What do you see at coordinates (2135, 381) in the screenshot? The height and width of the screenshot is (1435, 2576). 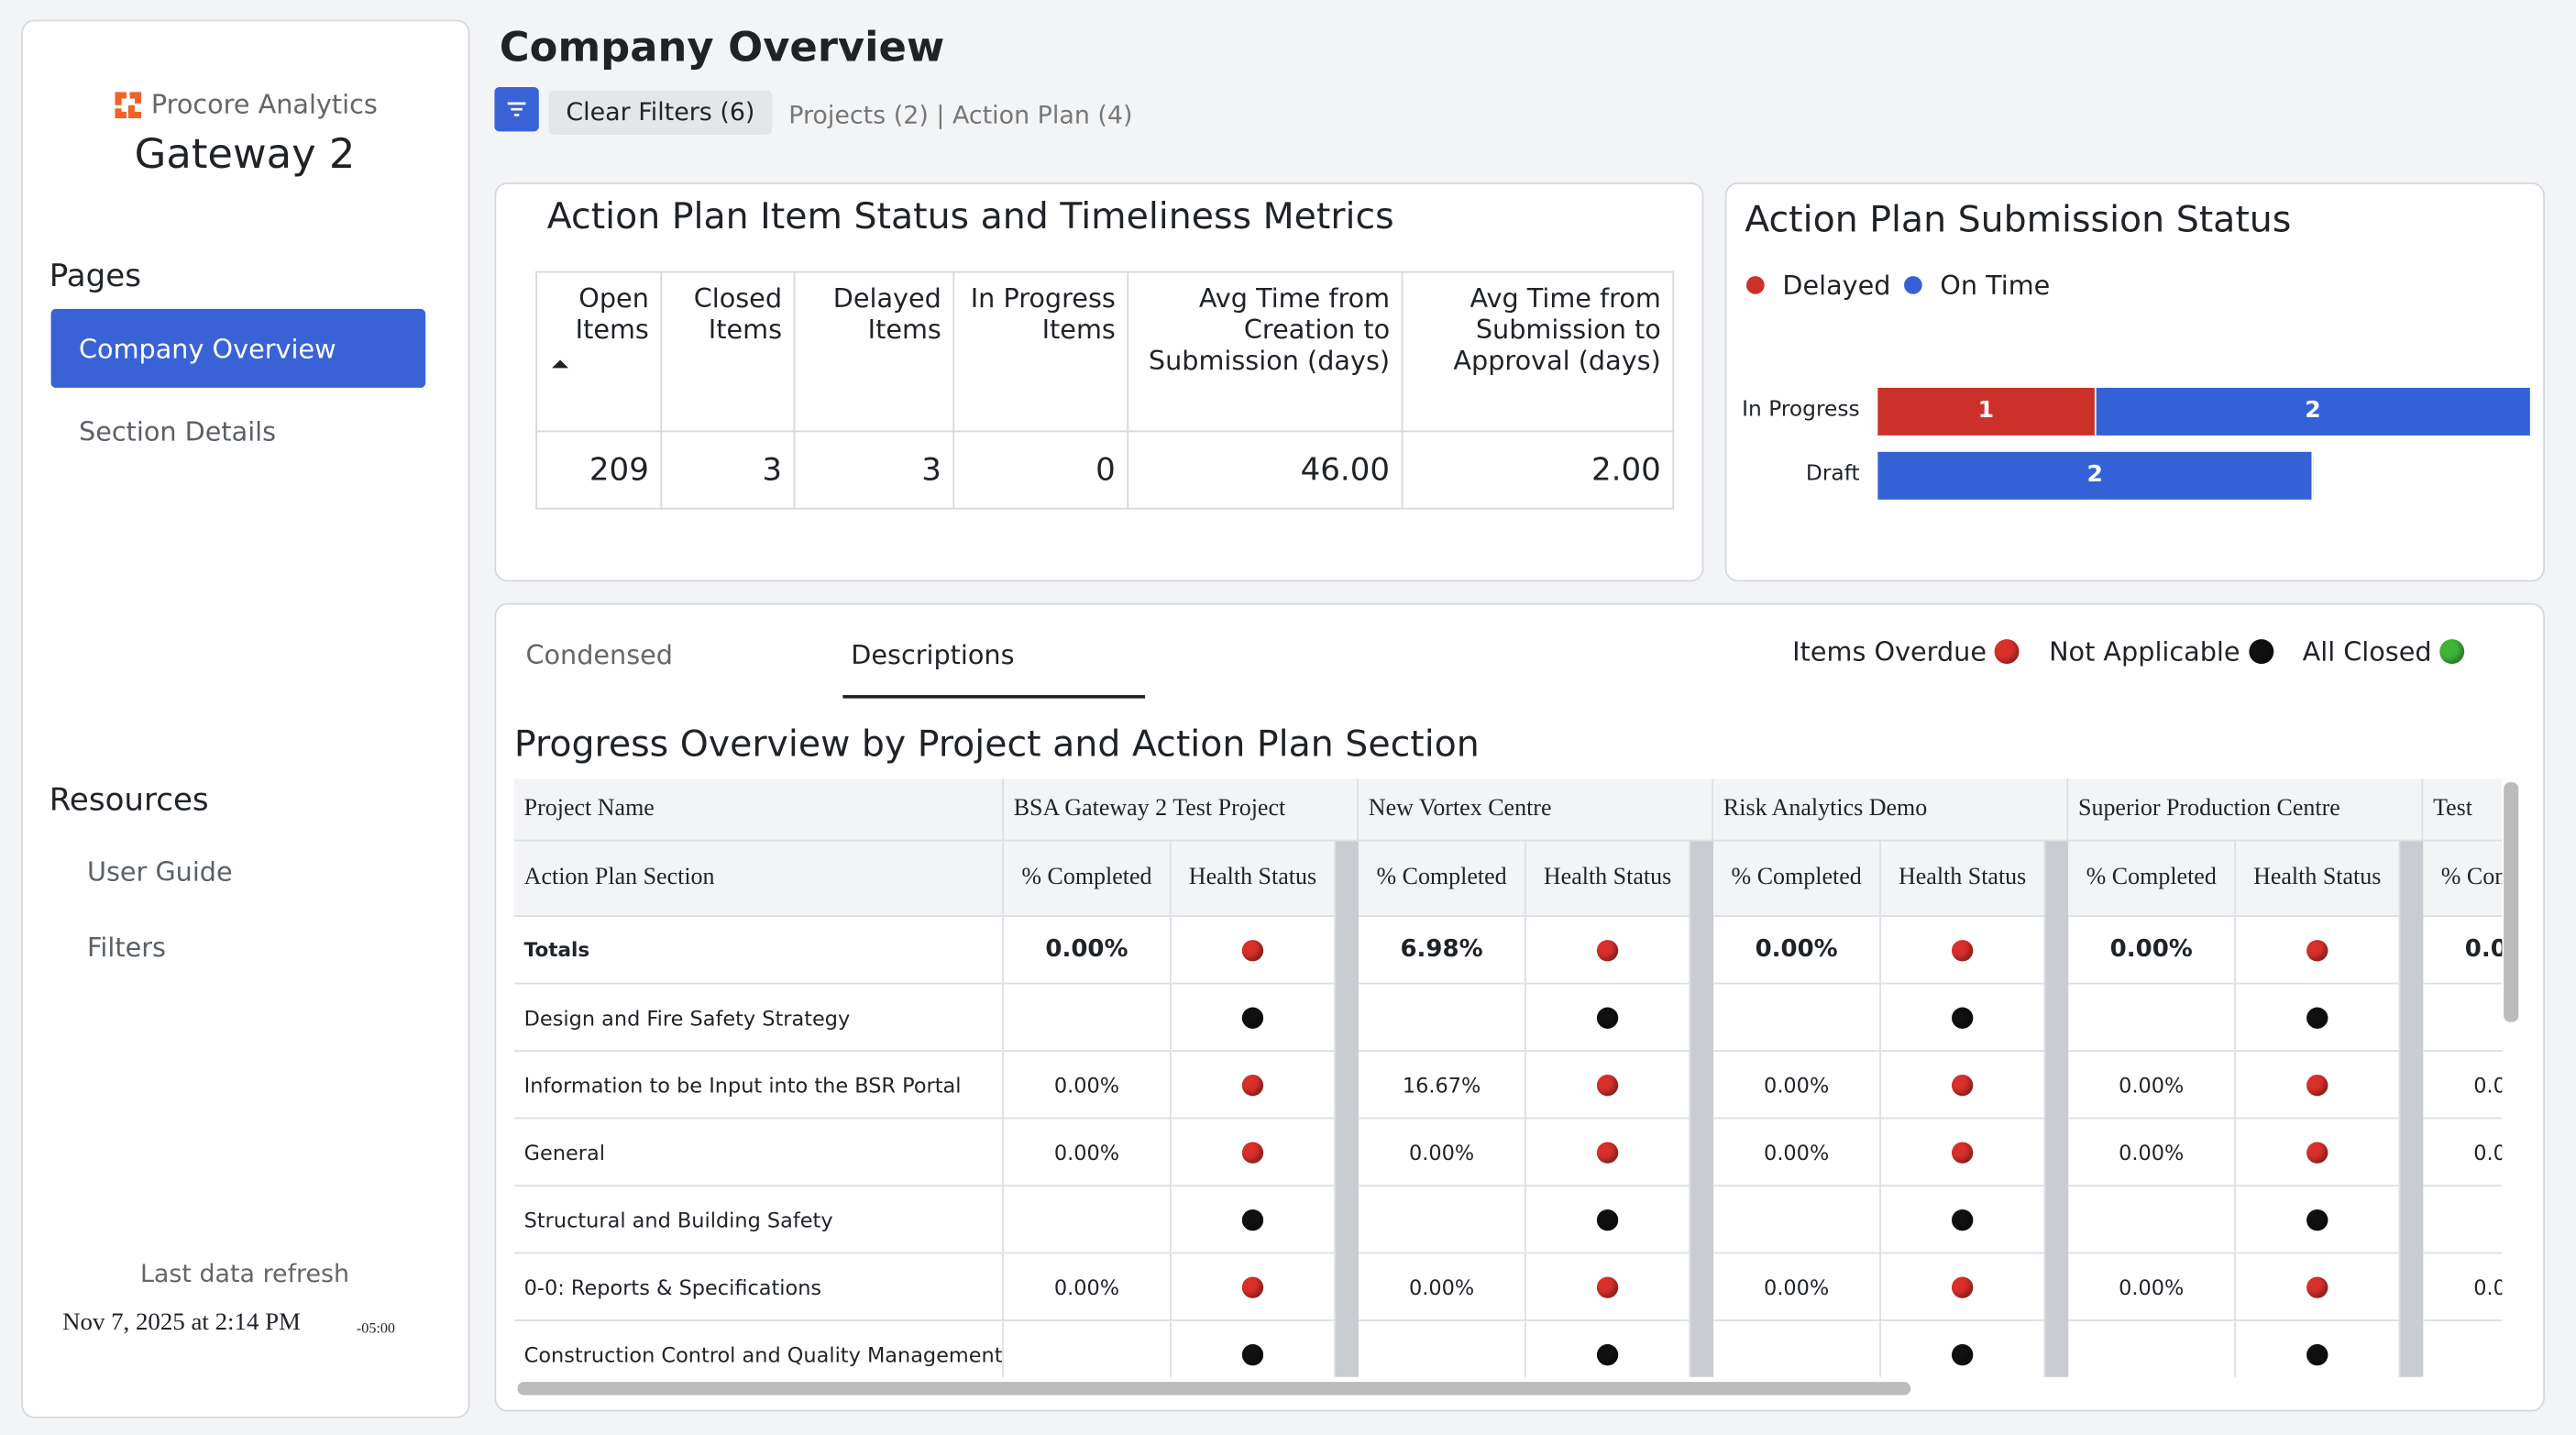 I see `chart-card` at bounding box center [2135, 381].